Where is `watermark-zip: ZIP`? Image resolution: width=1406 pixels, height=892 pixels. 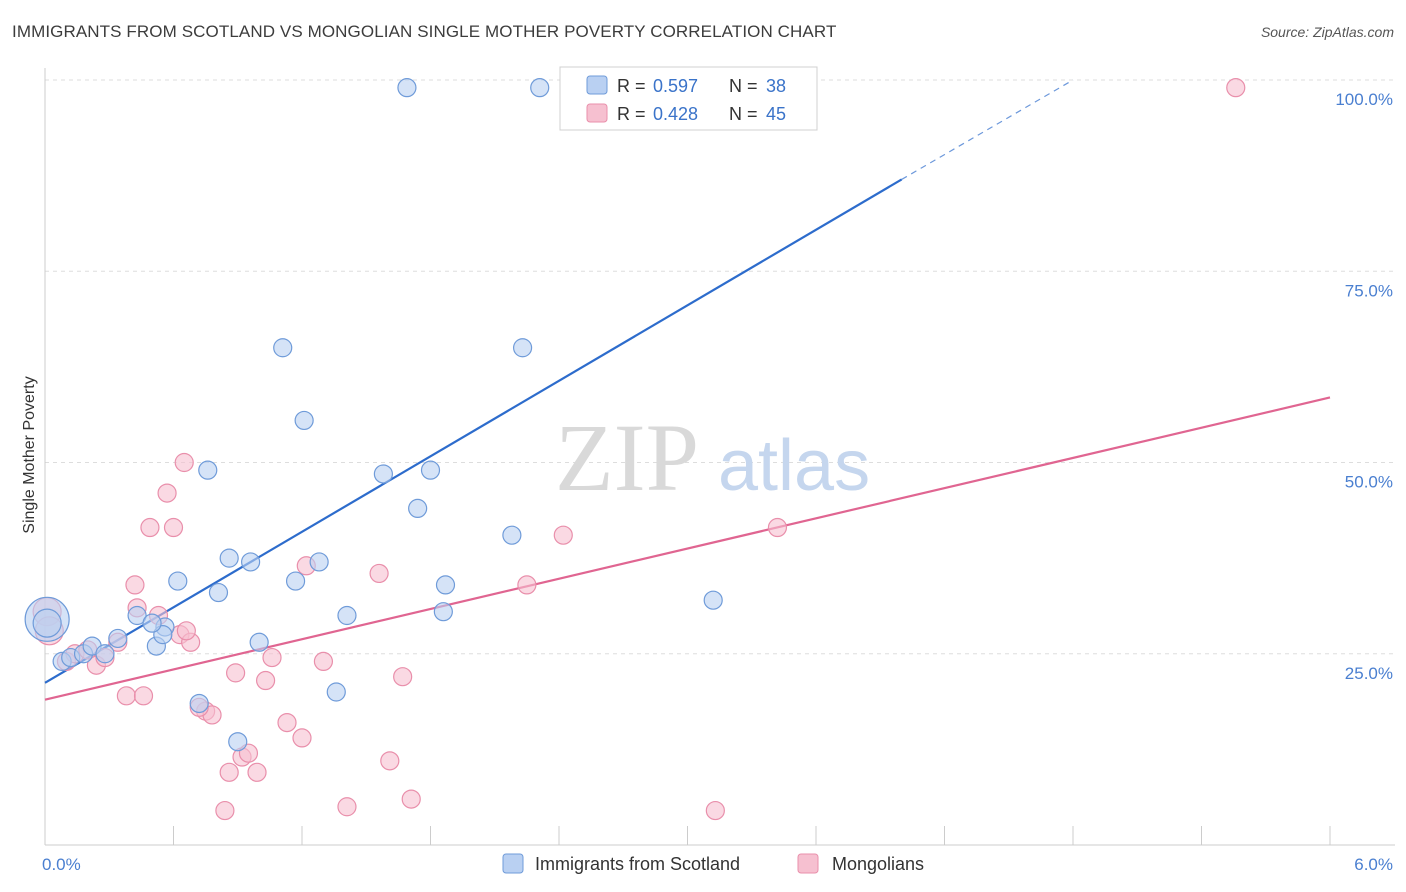 watermark-zip: ZIP is located at coordinates (627, 457).